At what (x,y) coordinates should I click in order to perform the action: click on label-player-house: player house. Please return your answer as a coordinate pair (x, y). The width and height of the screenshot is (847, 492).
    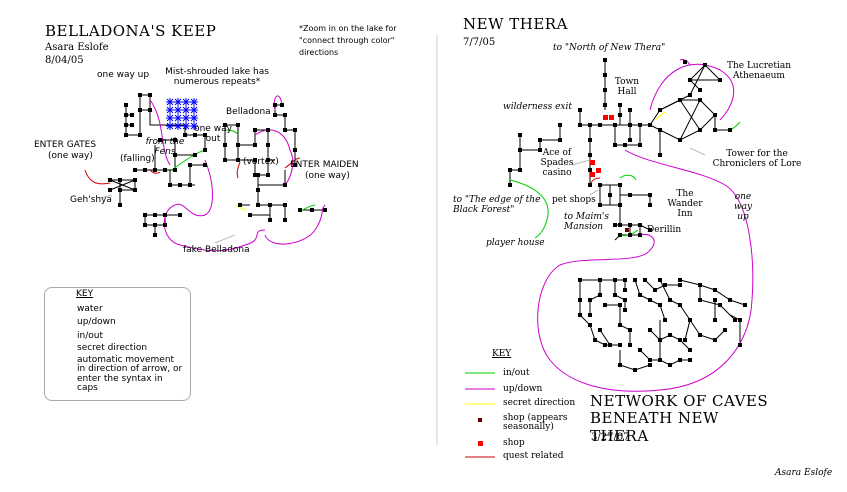
    Looking at the image, I should click on (515, 243).